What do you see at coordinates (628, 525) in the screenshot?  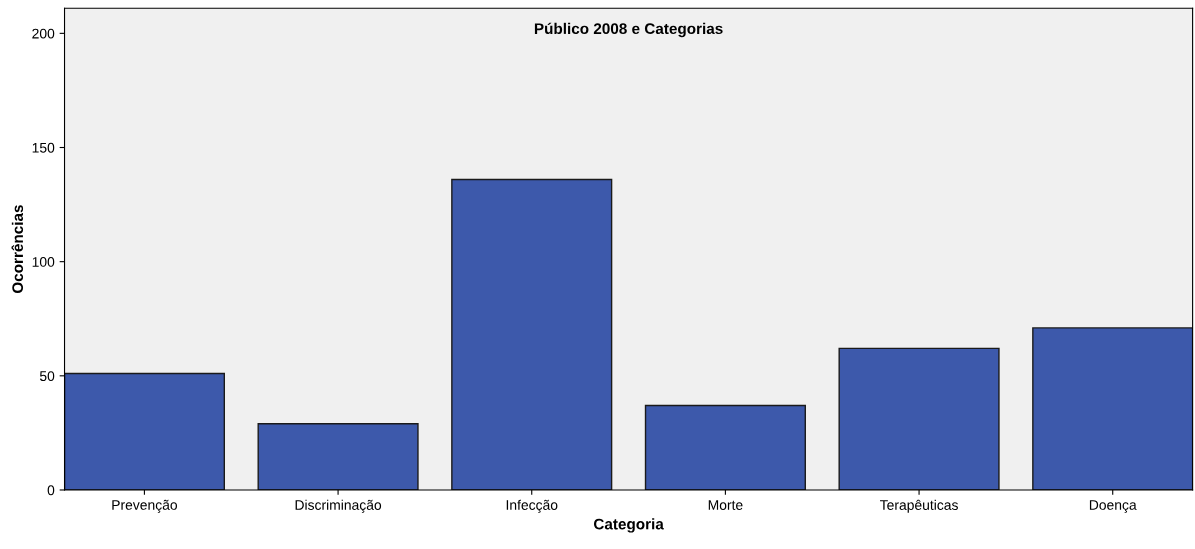 I see `x-axis-title: Categoria` at bounding box center [628, 525].